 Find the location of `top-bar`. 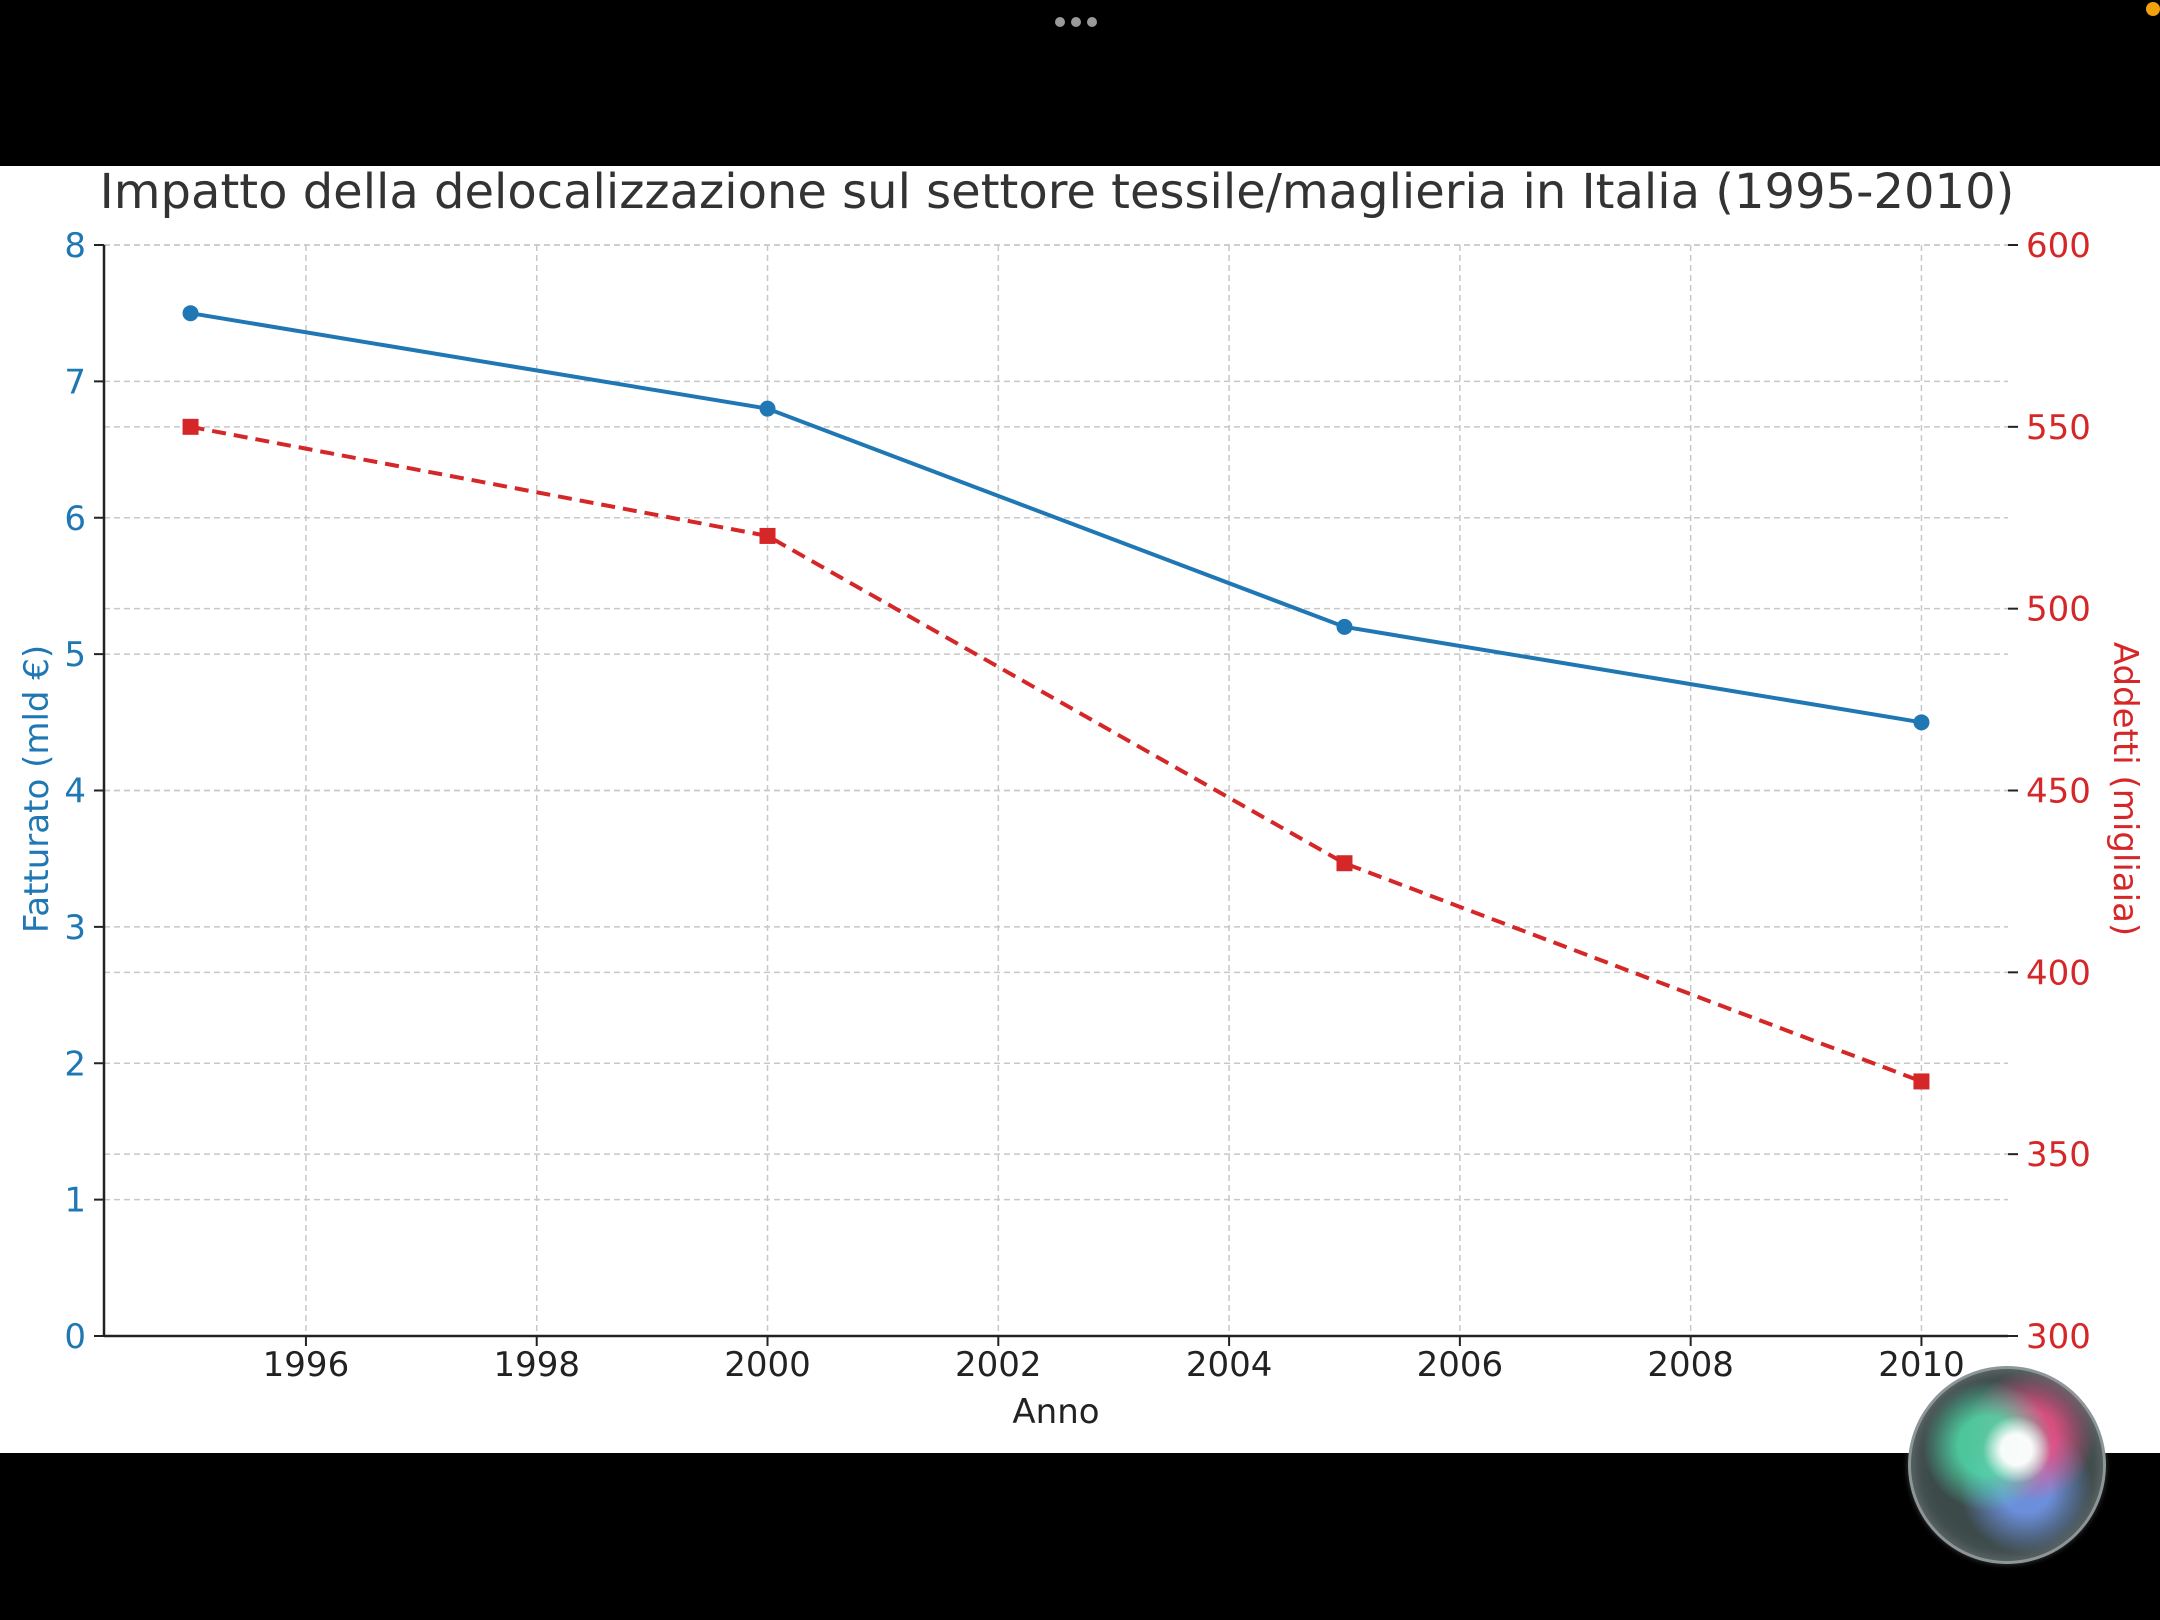

top-bar is located at coordinates (1080, 83).